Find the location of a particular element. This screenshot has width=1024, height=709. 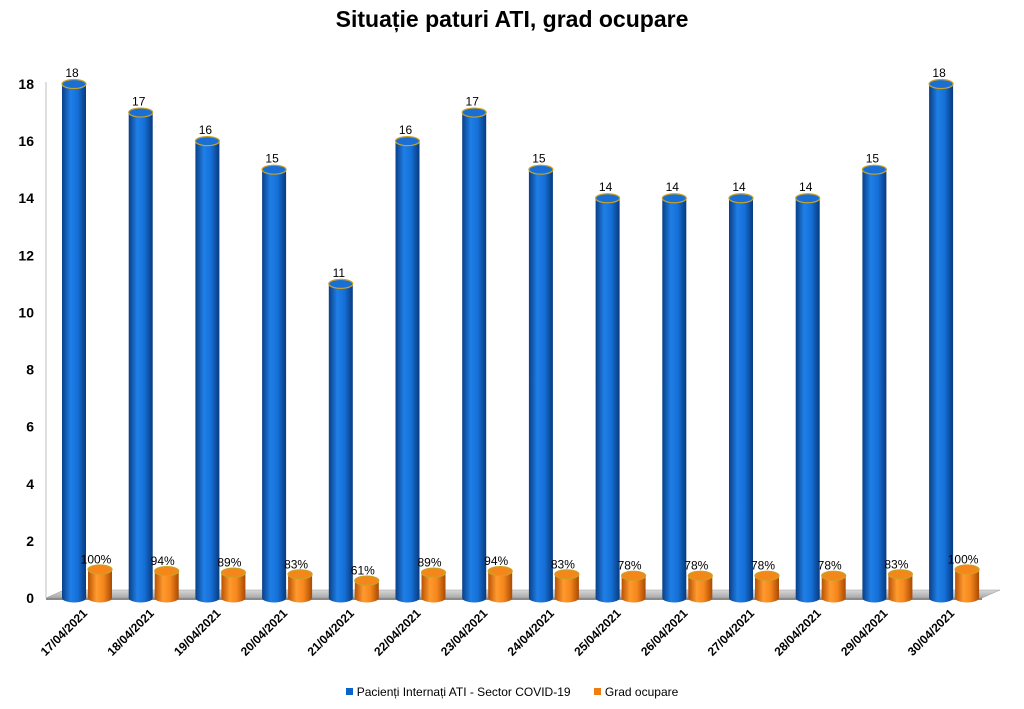

legend-label-occupancy: Grad ocupare is located at coordinates (641, 691).